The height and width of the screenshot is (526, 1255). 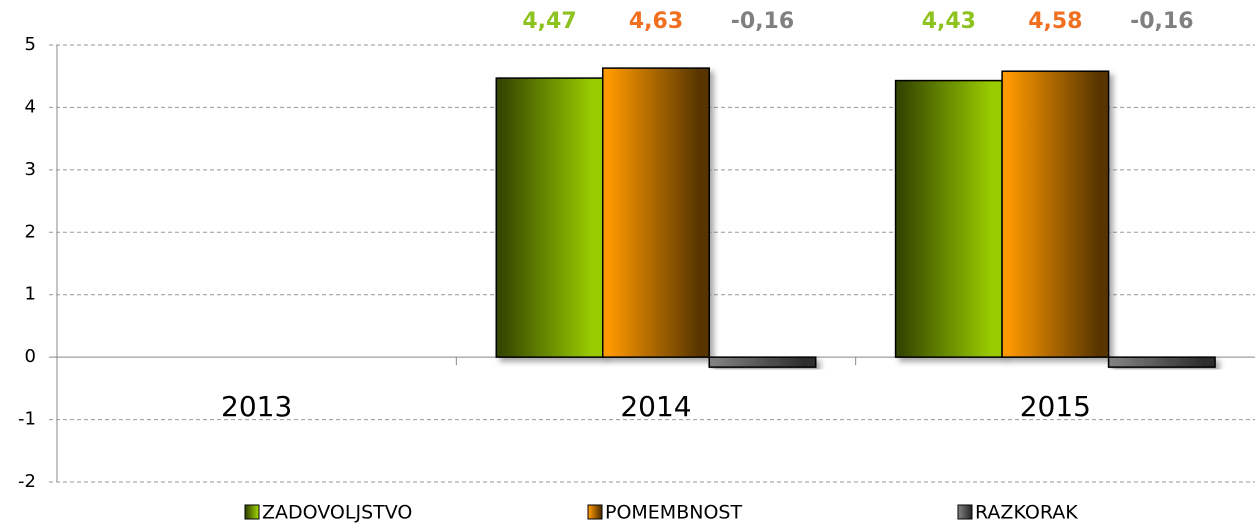 What do you see at coordinates (1055, 21) in the screenshot?
I see `value-label: 4,58` at bounding box center [1055, 21].